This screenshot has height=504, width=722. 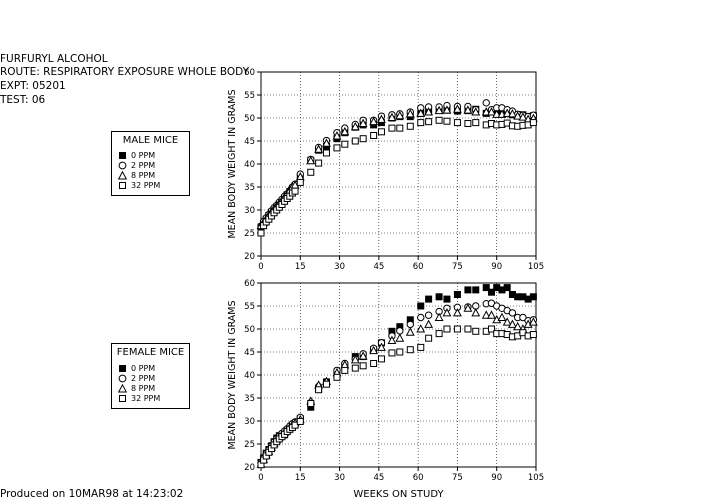 What do you see at coordinates (143, 368) in the screenshot?
I see `female-legend-label-0ppm: 0 PPM` at bounding box center [143, 368].